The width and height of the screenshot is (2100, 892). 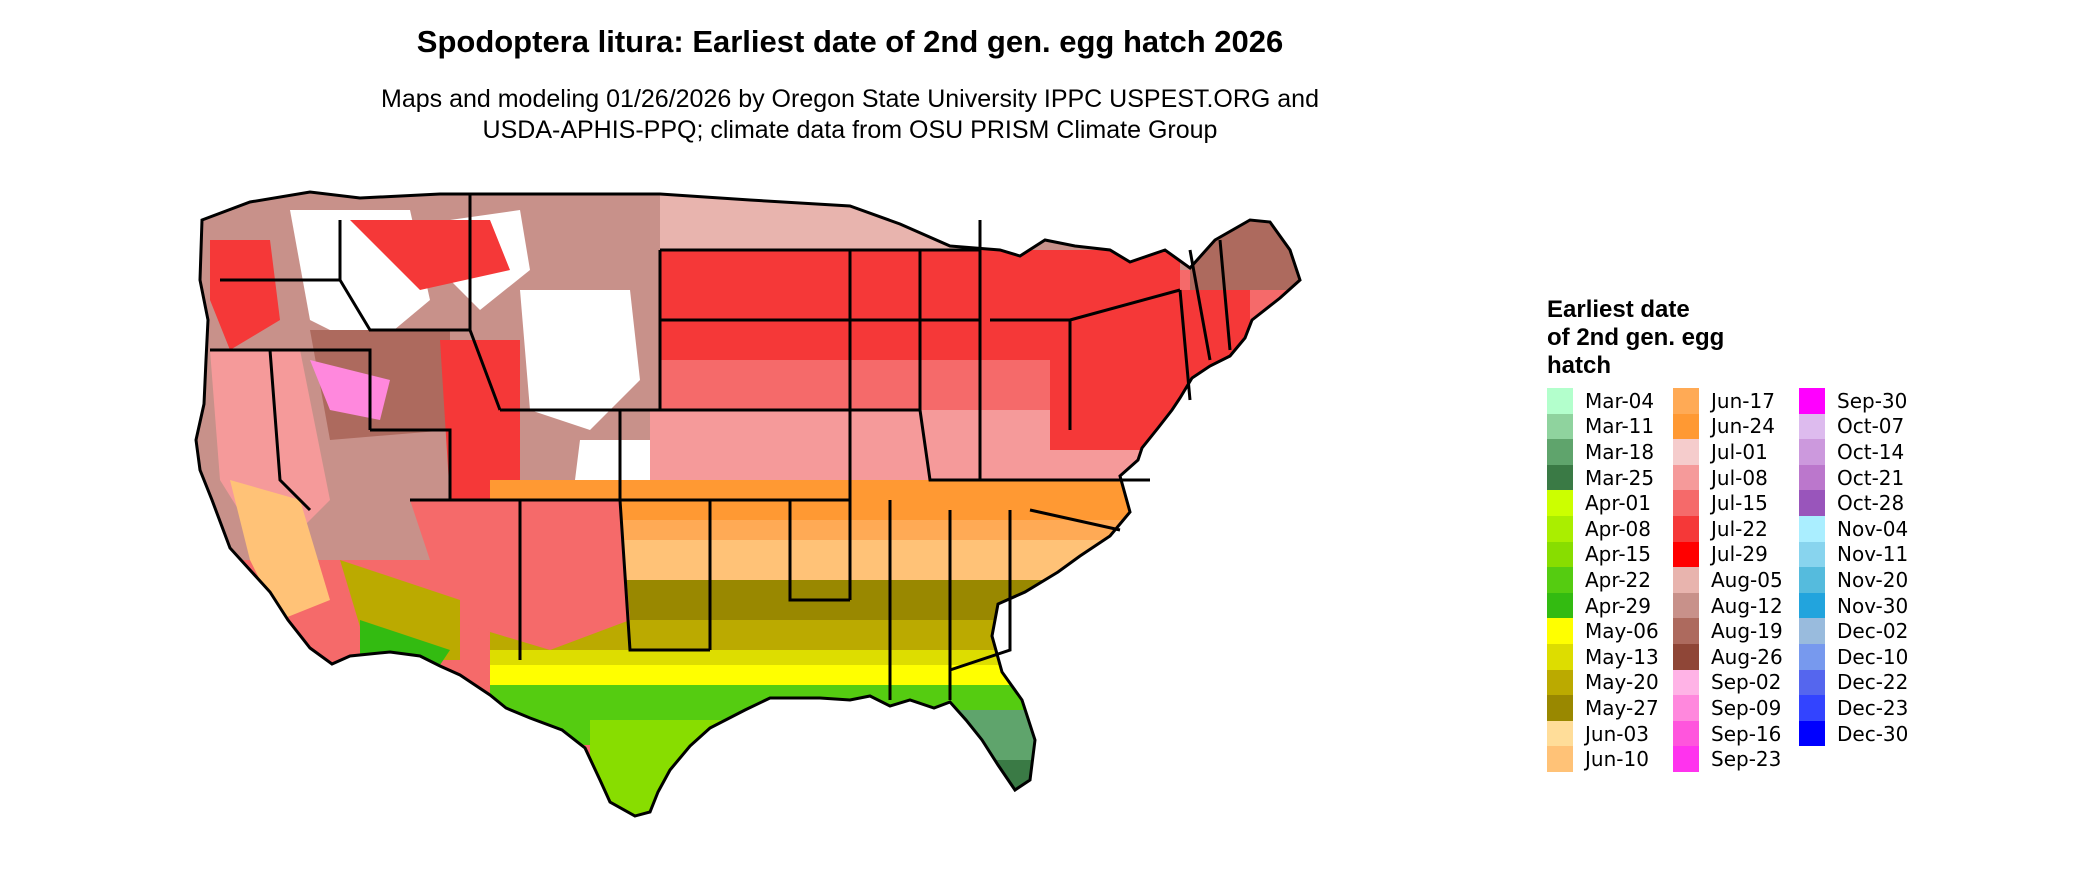 I want to click on legend-item: Nov-30, so click(x=1854, y=605).